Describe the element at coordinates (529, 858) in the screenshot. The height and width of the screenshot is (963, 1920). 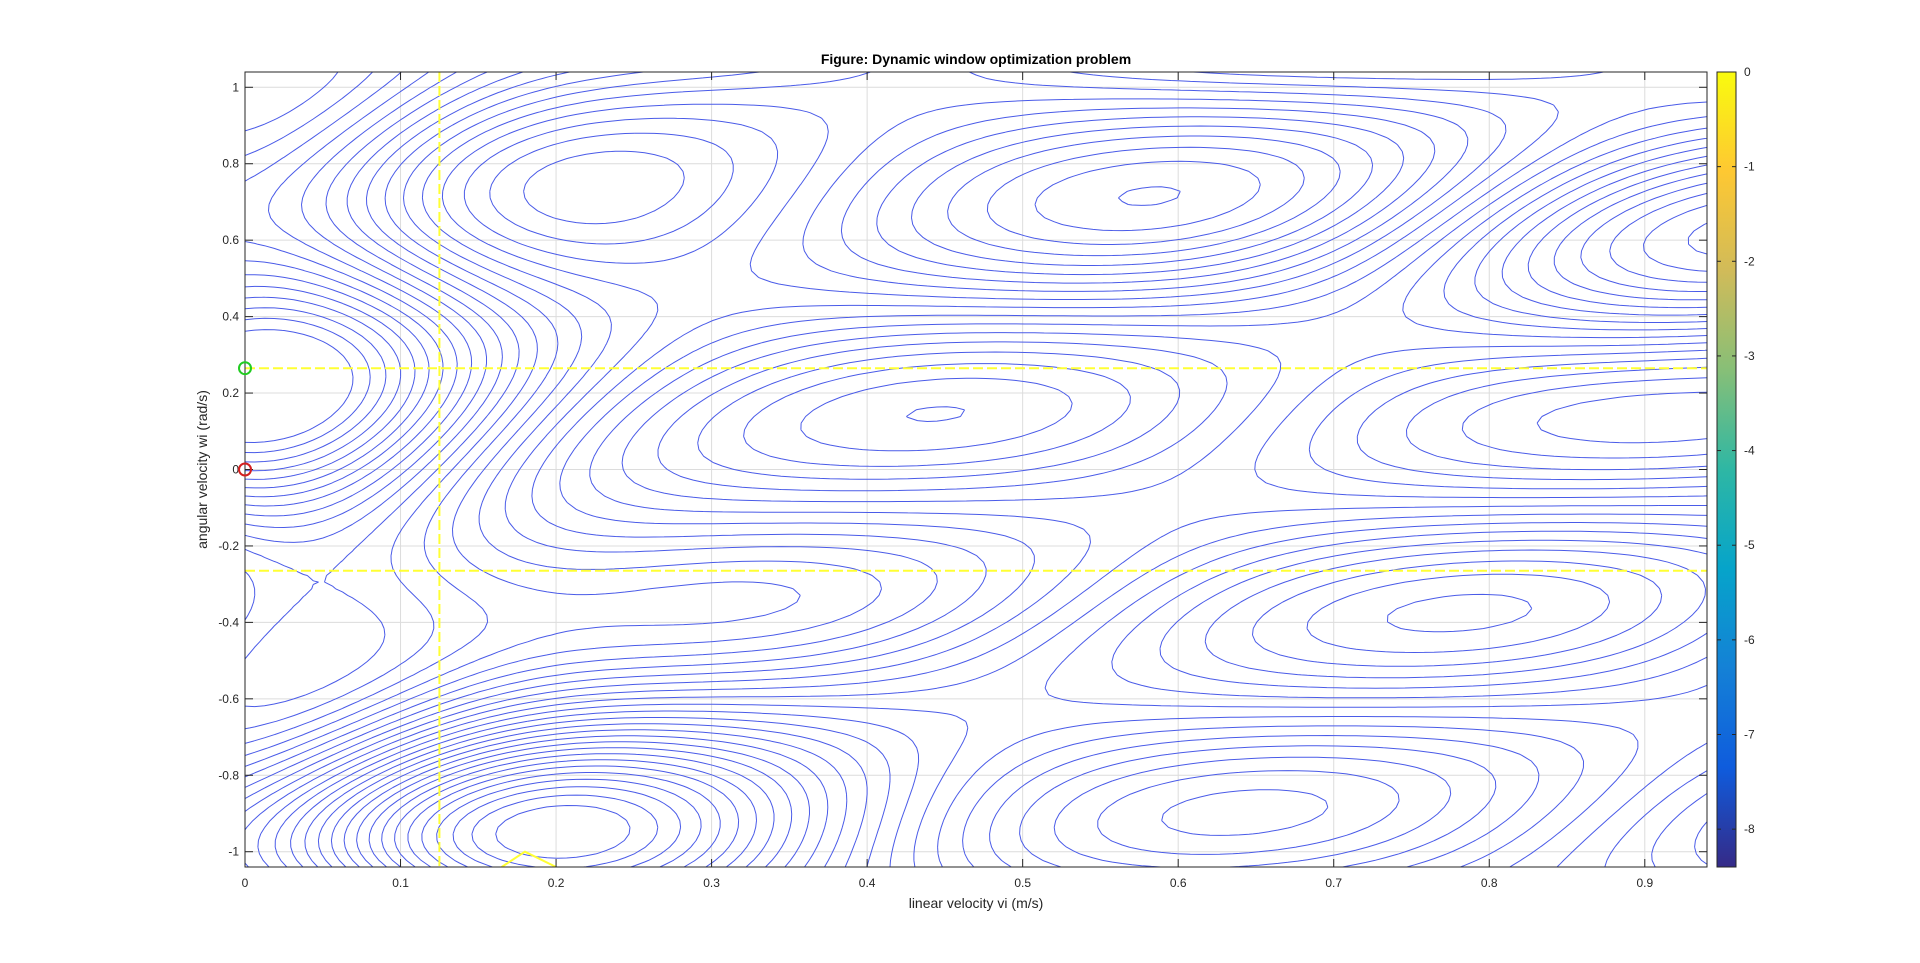
I see `peak-contour` at that location.